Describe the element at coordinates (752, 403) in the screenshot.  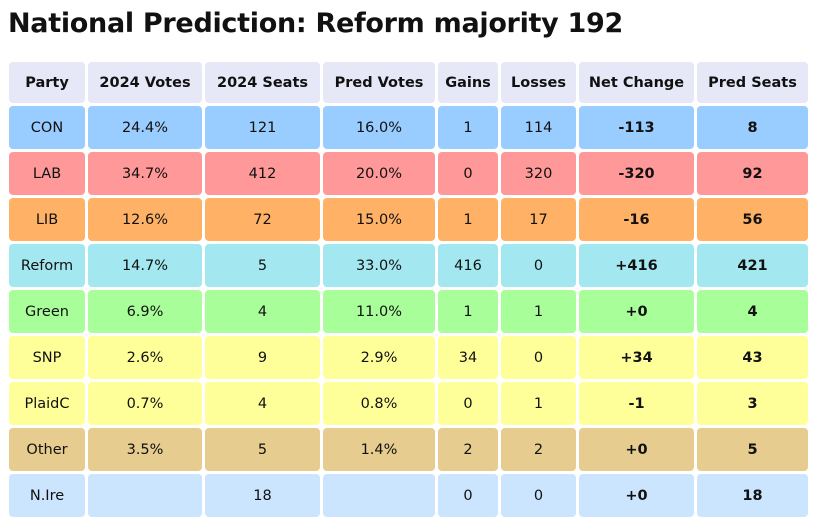
I see `pred-seats-cell: 3` at that location.